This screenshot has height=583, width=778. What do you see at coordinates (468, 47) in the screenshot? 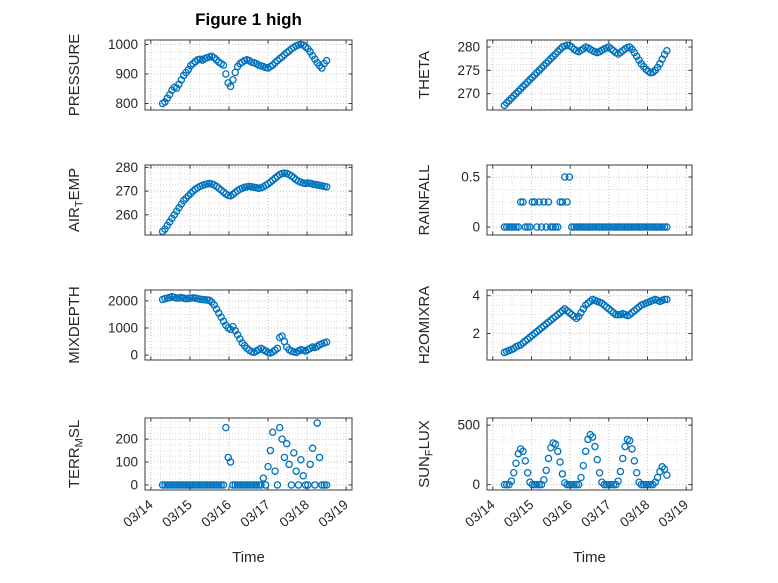
I see `y-tick-label: 280` at bounding box center [468, 47].